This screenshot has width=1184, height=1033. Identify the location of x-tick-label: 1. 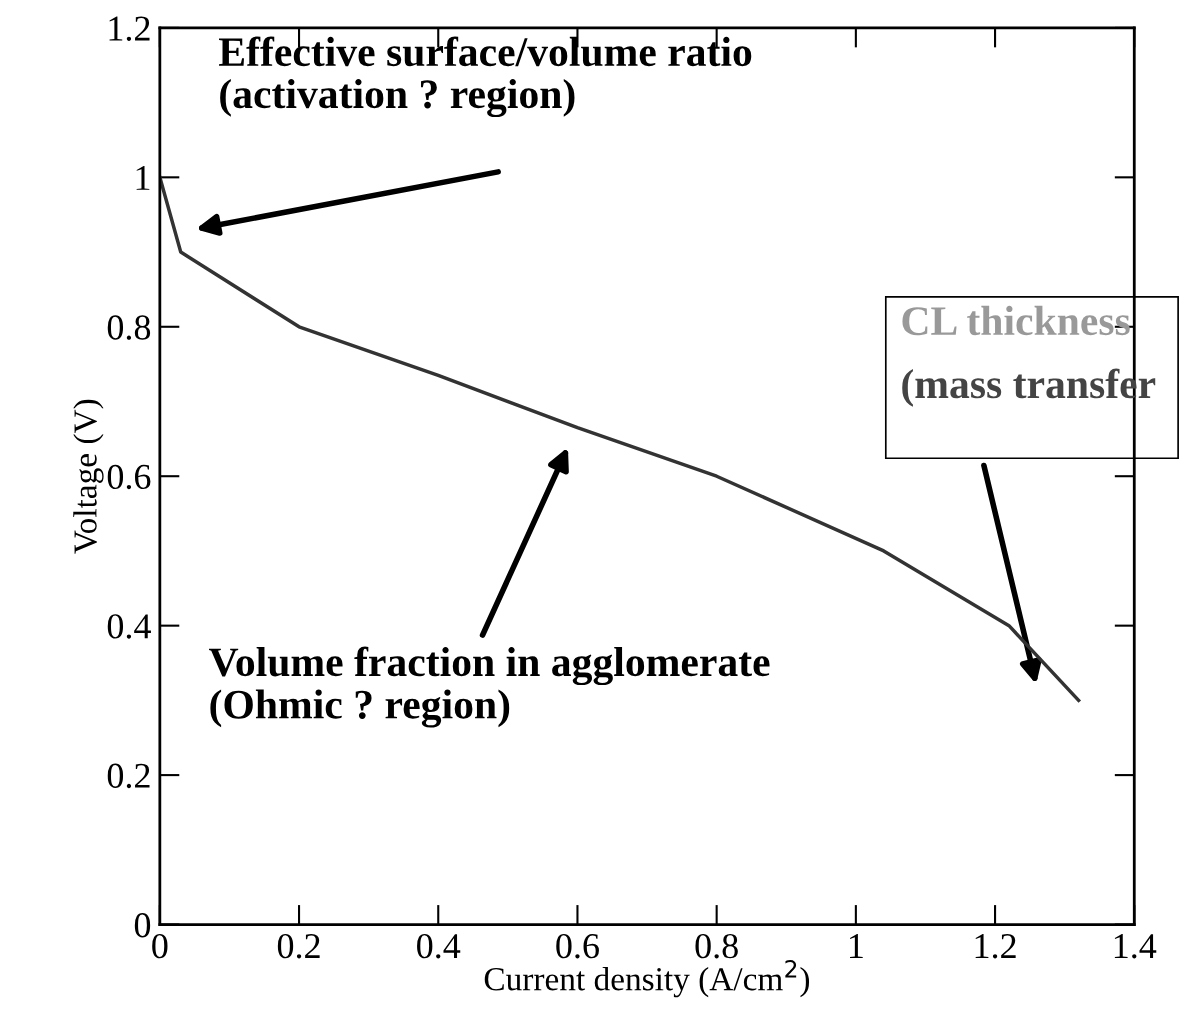
(856, 946).